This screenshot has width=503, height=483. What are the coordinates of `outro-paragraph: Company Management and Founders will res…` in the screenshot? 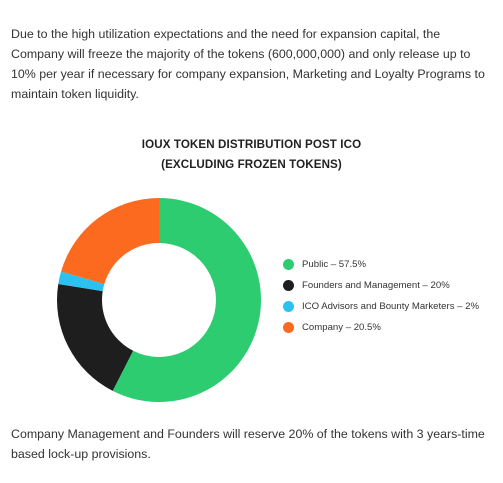 It's located at (248, 444).